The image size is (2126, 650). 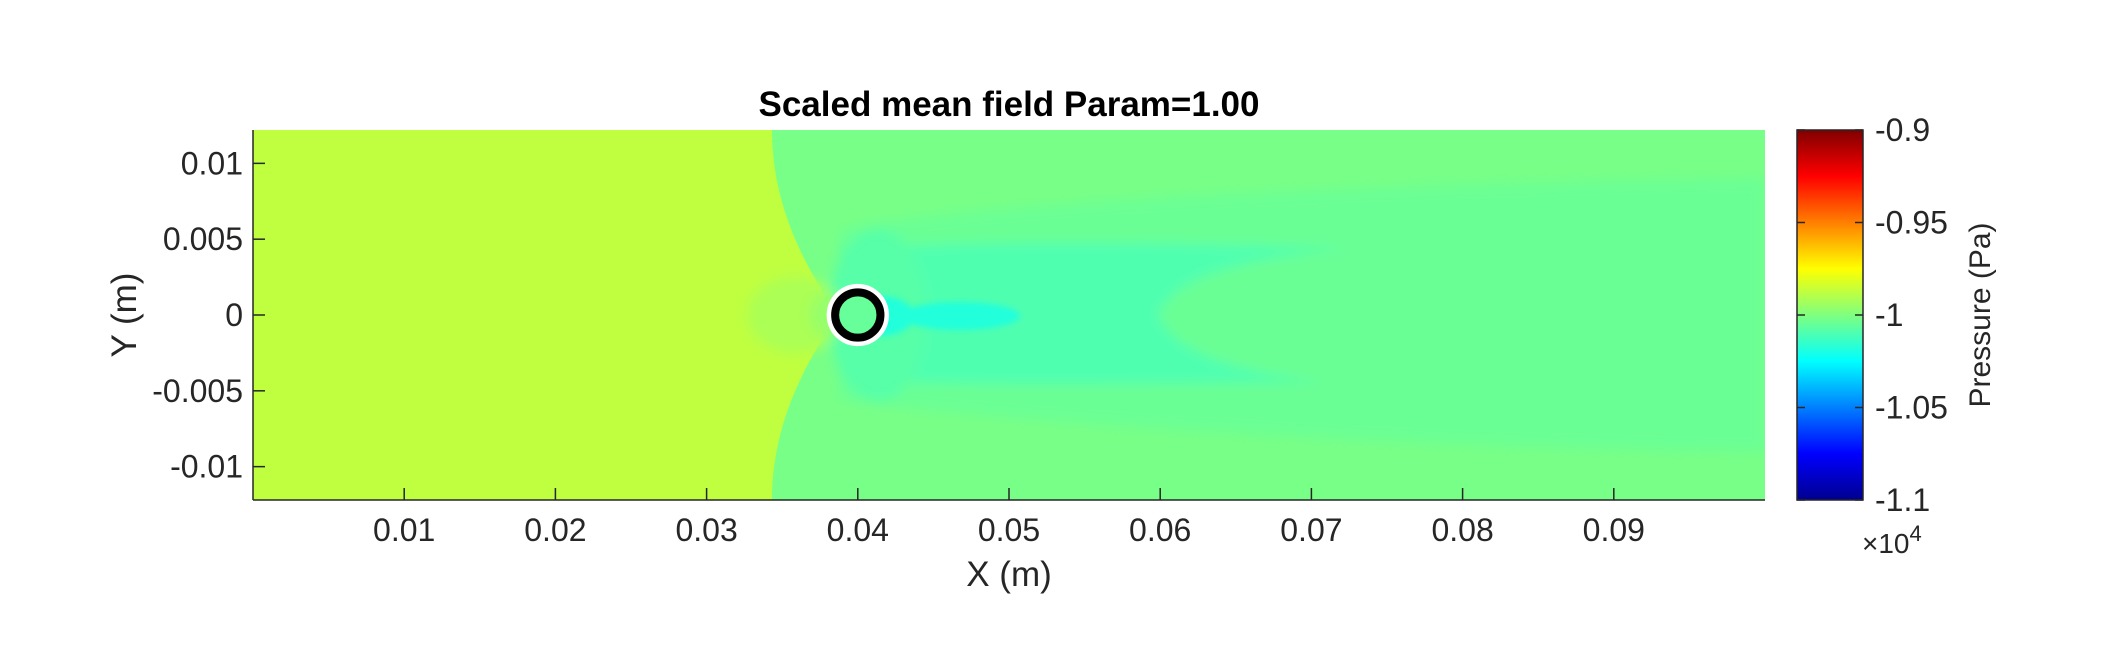 I want to click on y-axis-label: Y (m), so click(x=124, y=315).